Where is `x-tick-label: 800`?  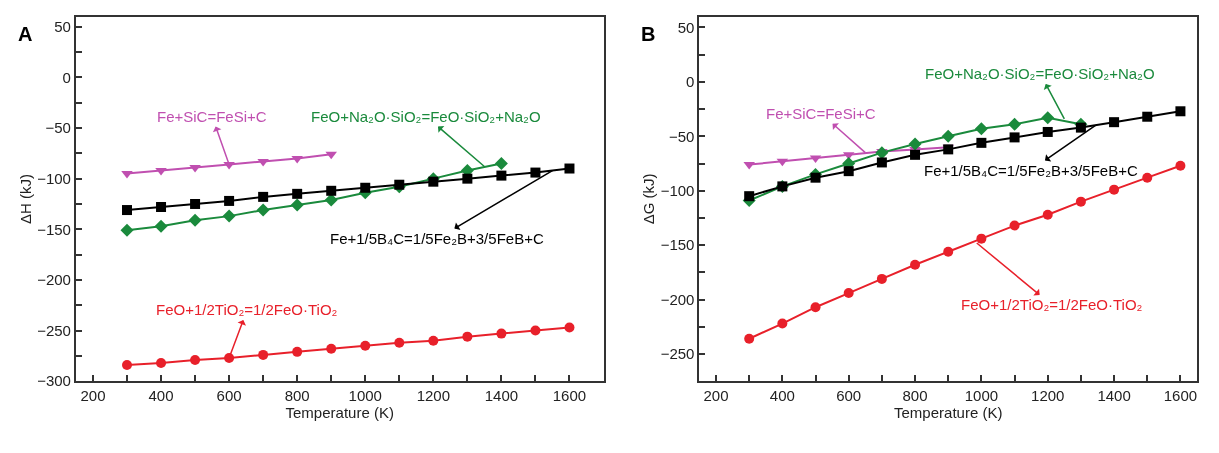
x-tick-label: 800 is located at coordinates (915, 396).